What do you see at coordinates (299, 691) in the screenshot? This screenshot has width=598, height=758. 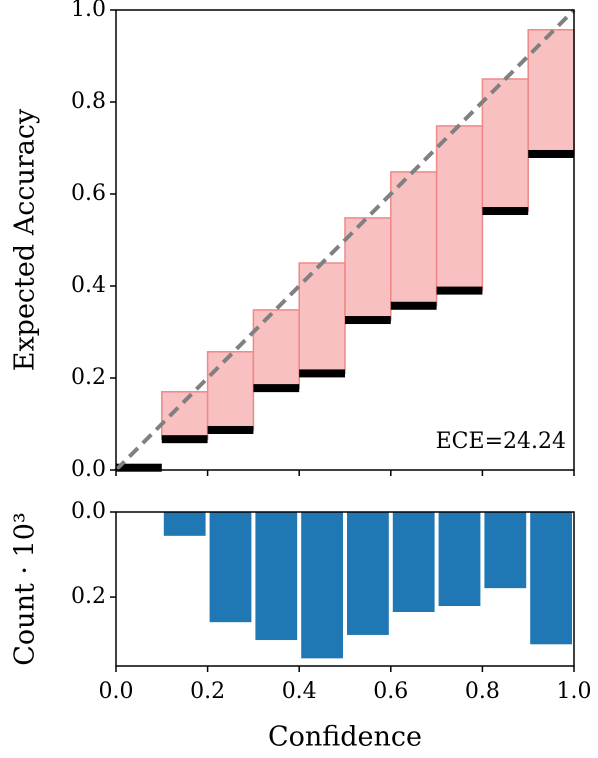 I see `x-tick-label: 0.4` at bounding box center [299, 691].